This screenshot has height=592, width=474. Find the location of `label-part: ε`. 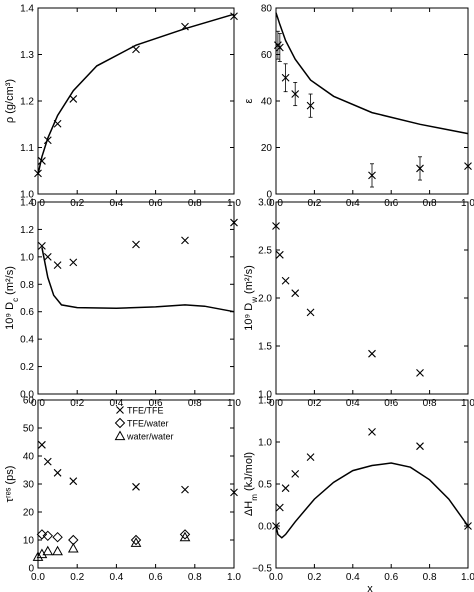

label-part: ε is located at coordinates (249, 100).